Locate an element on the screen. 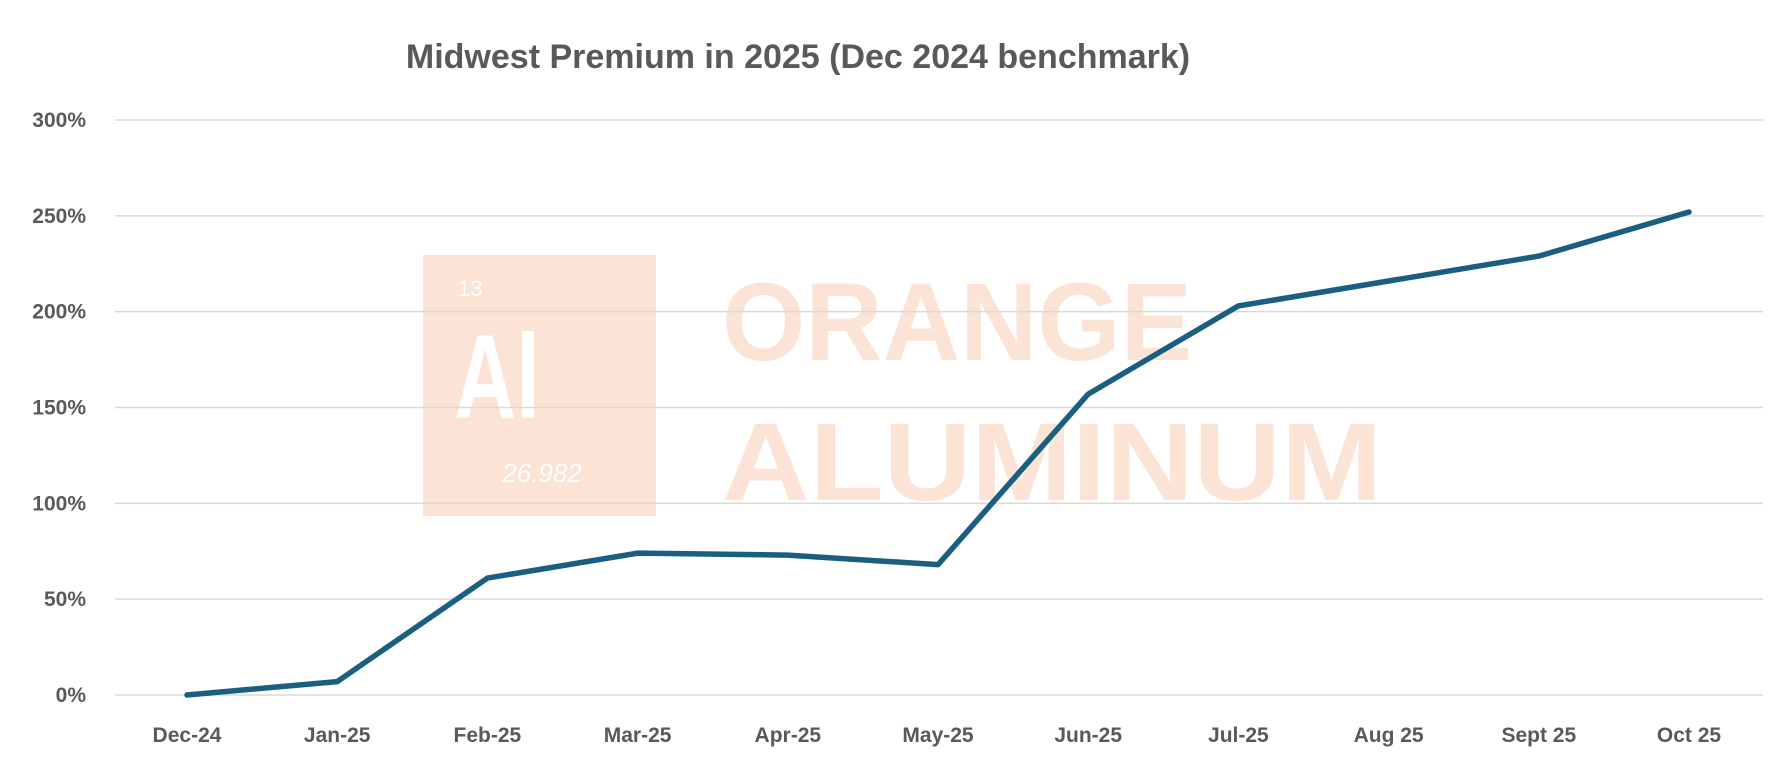  y-tick-label: 250% is located at coordinates (59, 216).